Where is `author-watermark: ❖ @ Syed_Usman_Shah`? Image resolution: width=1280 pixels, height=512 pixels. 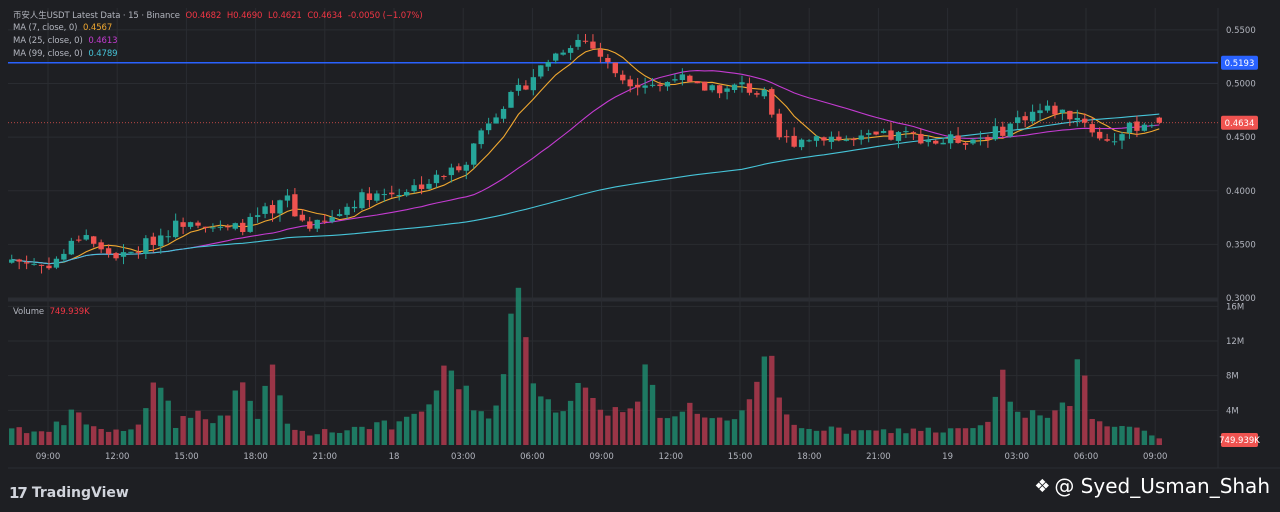
author-watermark: ❖ @ Syed_Usman_Shah is located at coordinates (1152, 486).